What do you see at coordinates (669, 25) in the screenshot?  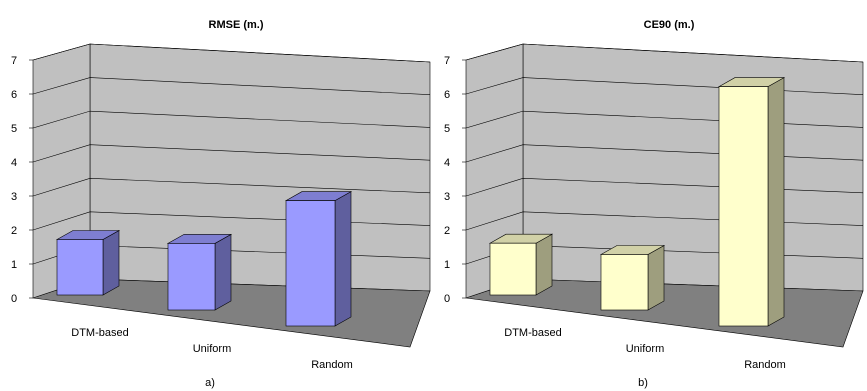 I see `chart-title: CE90 (m.)` at bounding box center [669, 25].